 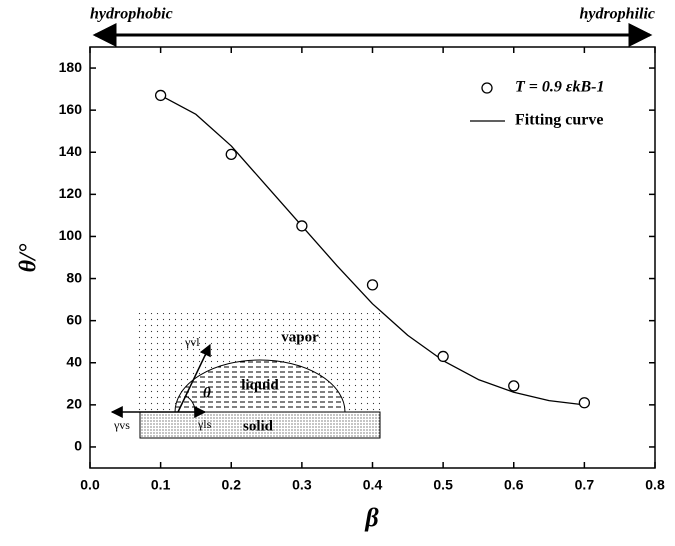 What do you see at coordinates (232, 485) in the screenshot?
I see `x-tick-label: 0.2` at bounding box center [232, 485].